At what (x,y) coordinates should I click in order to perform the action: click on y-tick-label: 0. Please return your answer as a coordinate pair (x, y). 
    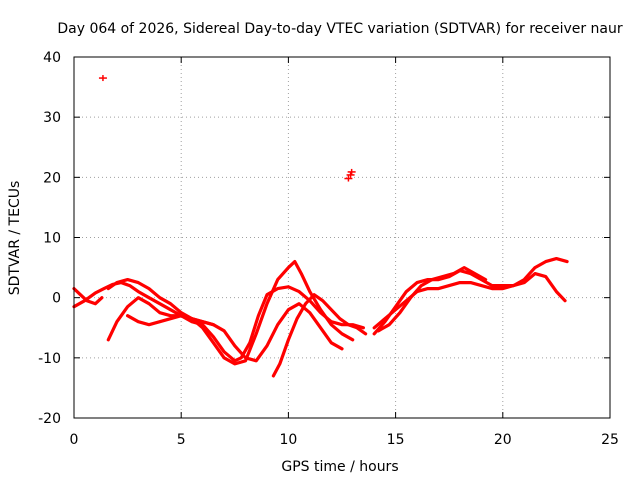
    Looking at the image, I should click on (56, 299).